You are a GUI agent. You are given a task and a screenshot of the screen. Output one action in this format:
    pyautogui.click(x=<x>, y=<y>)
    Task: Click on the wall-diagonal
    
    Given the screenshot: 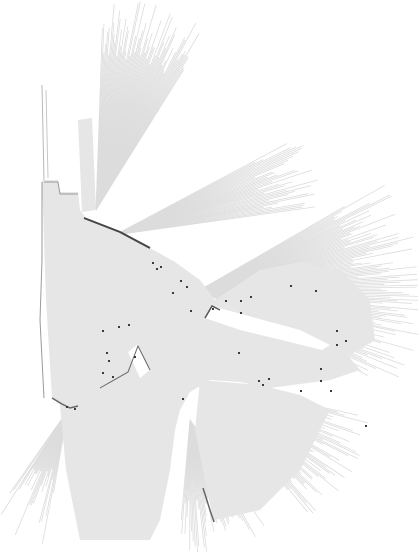 What is the action you would take?
    pyautogui.click(x=117, y=233)
    